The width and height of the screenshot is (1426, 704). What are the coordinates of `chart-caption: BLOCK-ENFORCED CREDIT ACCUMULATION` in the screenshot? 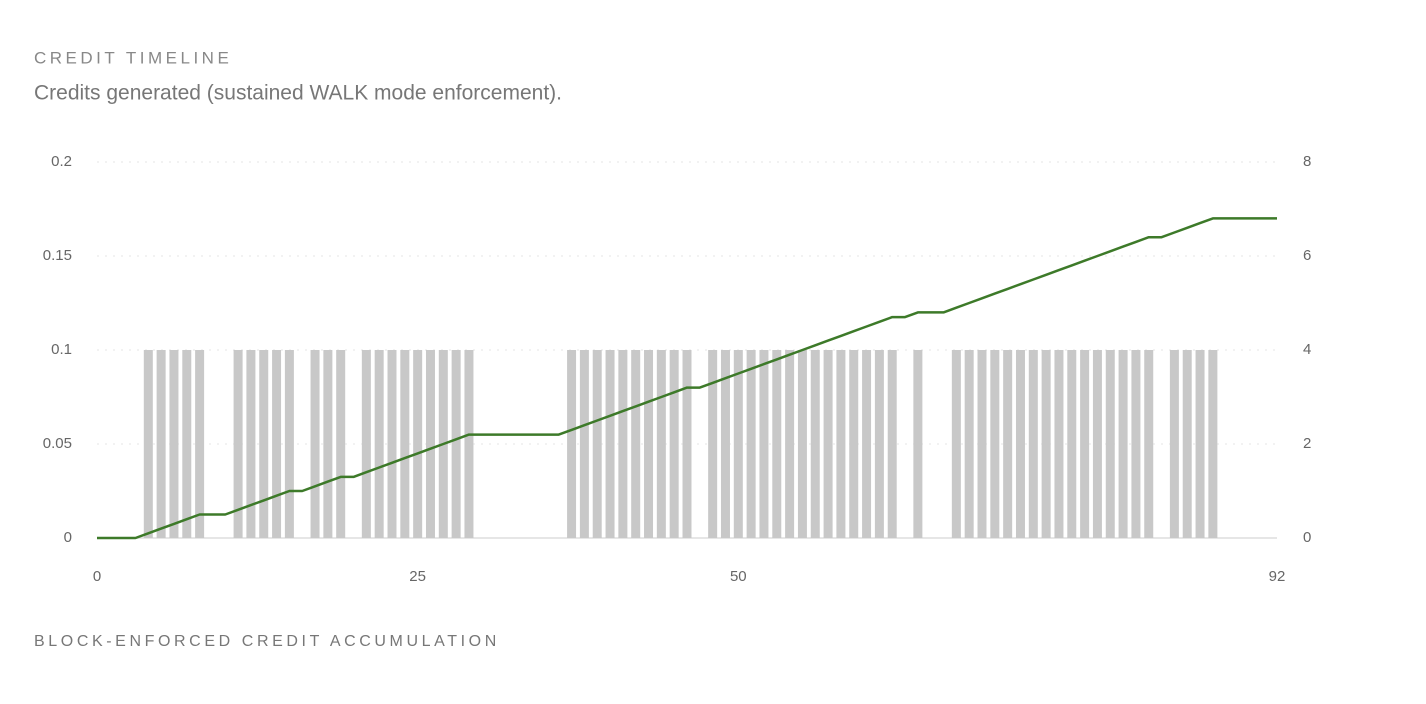 It's located at (267, 641).